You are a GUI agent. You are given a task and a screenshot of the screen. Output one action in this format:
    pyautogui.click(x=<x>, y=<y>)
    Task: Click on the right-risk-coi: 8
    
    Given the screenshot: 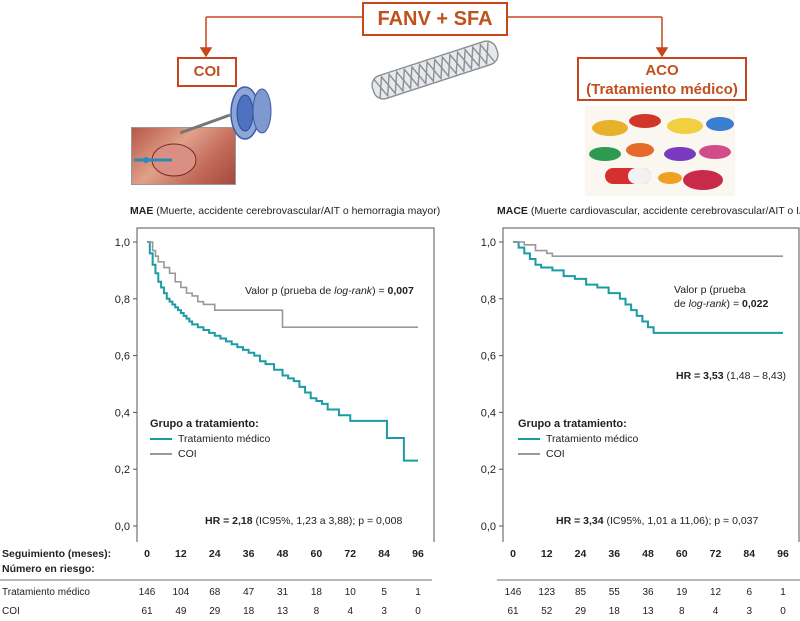 What is the action you would take?
    pyautogui.click(x=681, y=611)
    